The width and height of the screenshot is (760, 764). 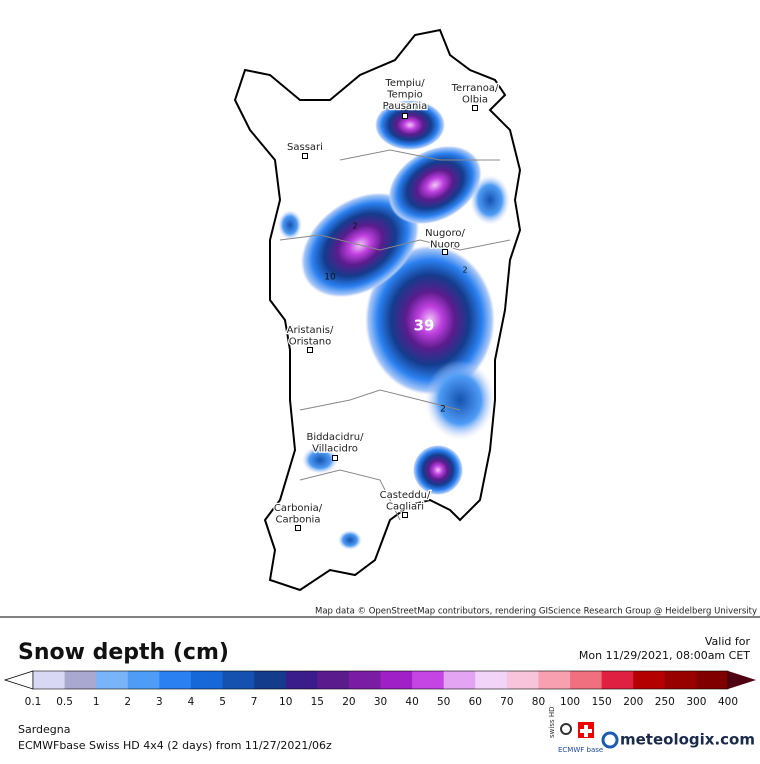 I want to click on brand-icon, so click(x=610, y=740).